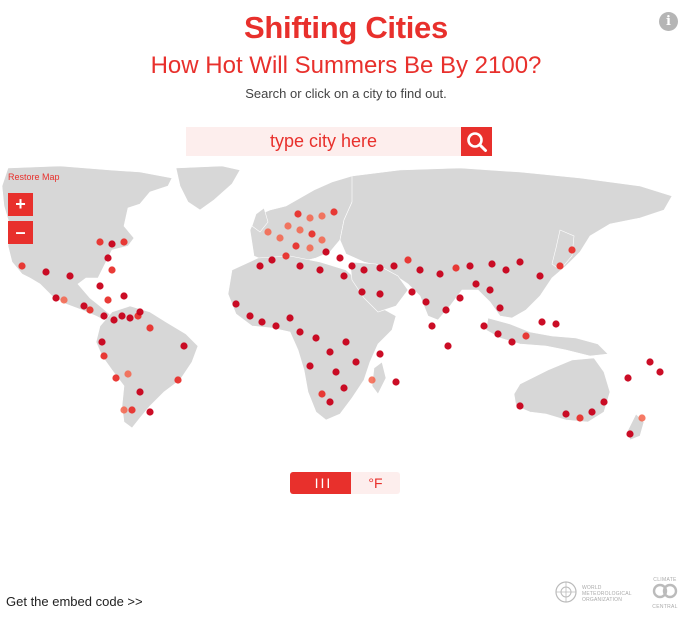  What do you see at coordinates (20, 232) in the screenshot?
I see `zoom-out-button: –` at bounding box center [20, 232].